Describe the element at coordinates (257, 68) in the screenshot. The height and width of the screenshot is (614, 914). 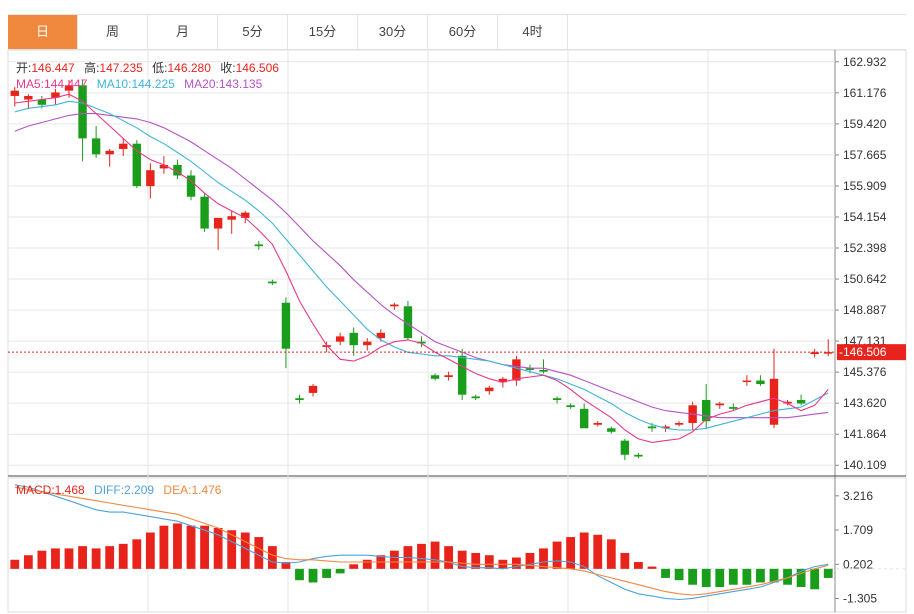
I see `close-value: 146.506` at that location.